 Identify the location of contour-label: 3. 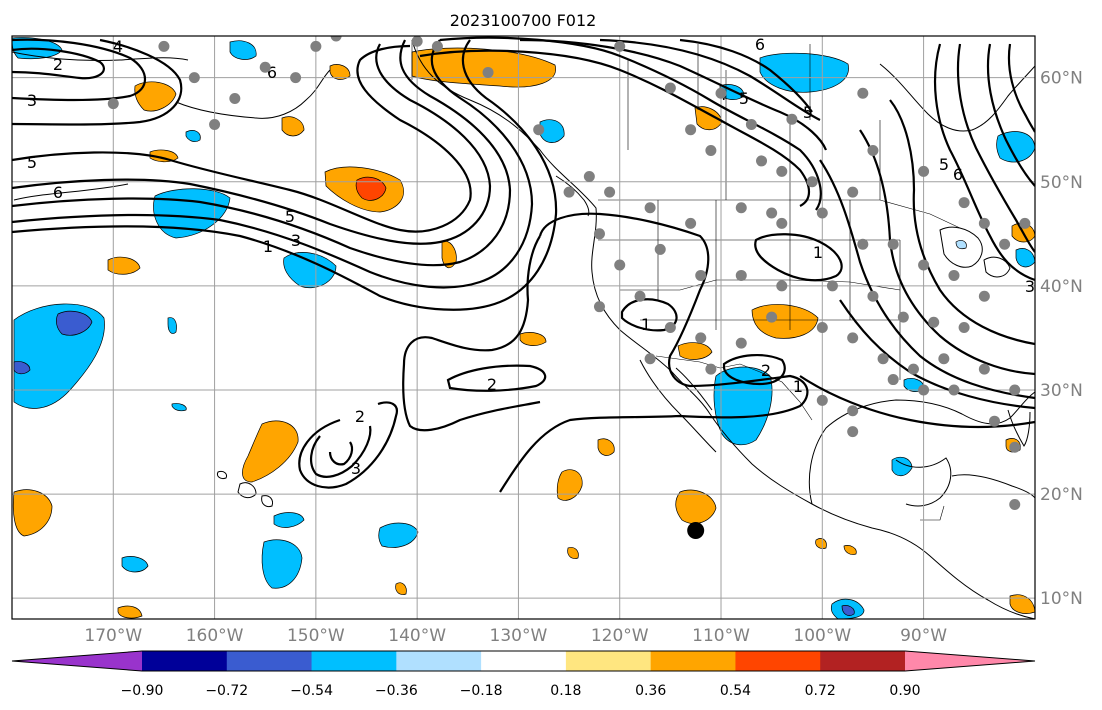
(296, 240).